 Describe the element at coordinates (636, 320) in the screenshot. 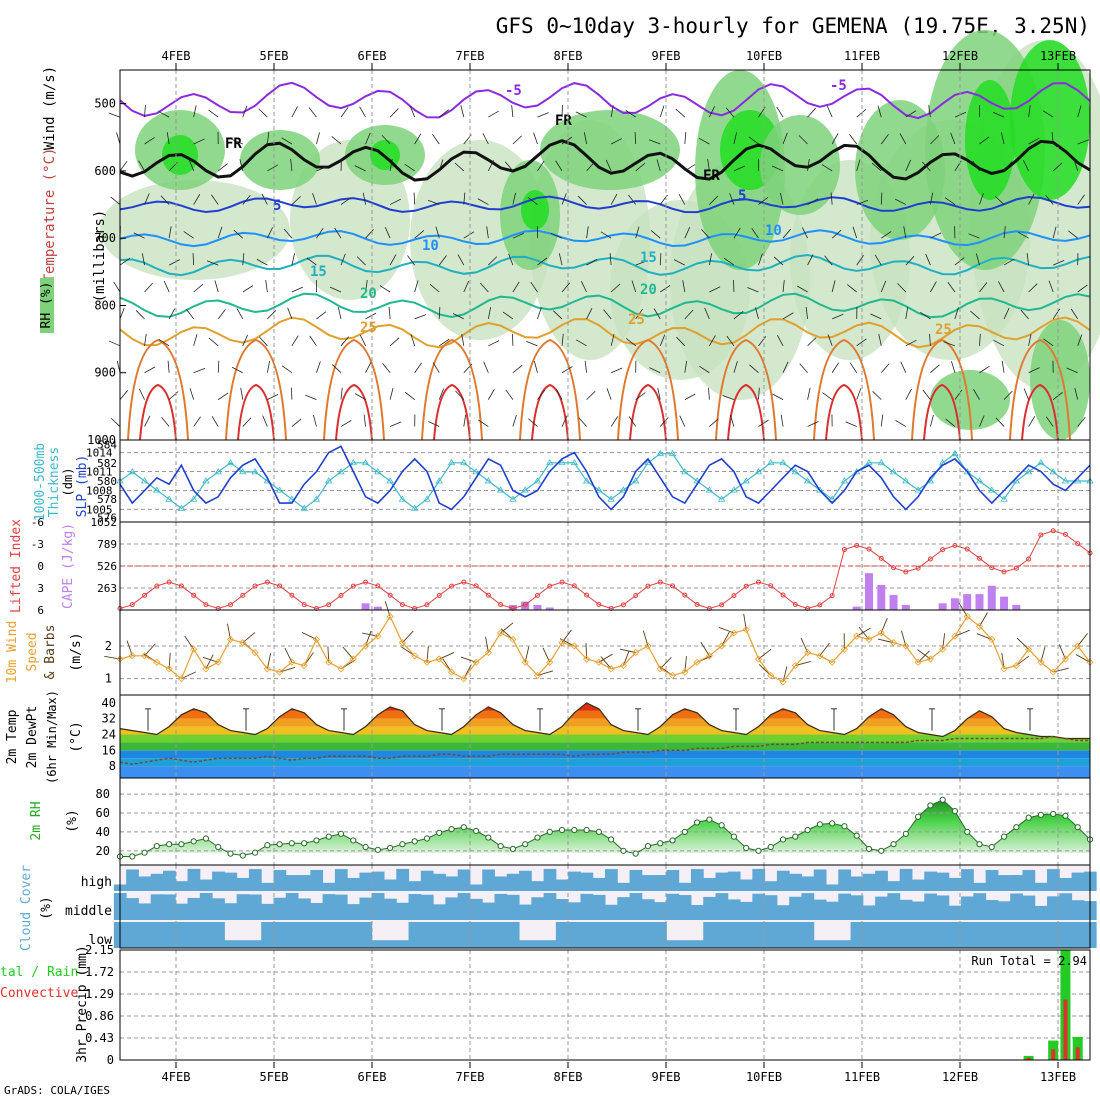

I see `isotherm-label: 25` at that location.